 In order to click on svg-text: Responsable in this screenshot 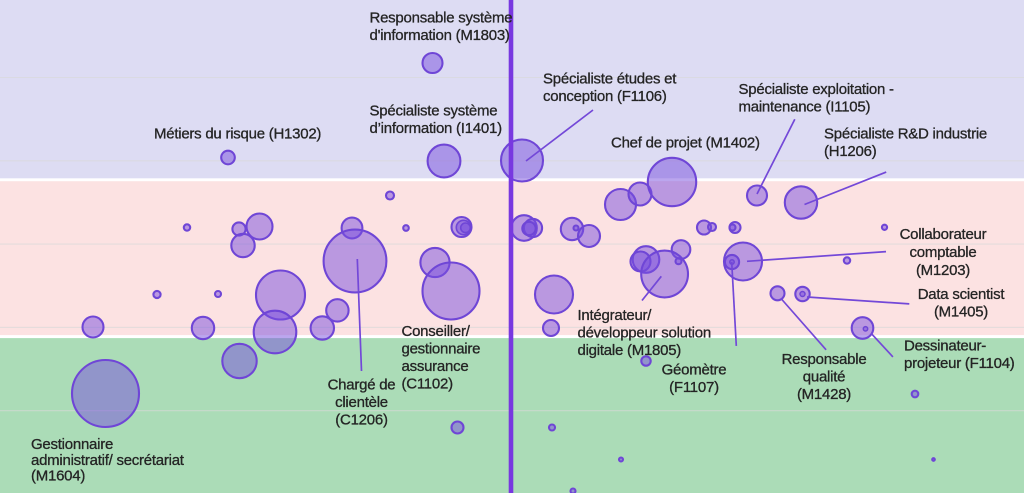, I will do `click(824, 359)`.